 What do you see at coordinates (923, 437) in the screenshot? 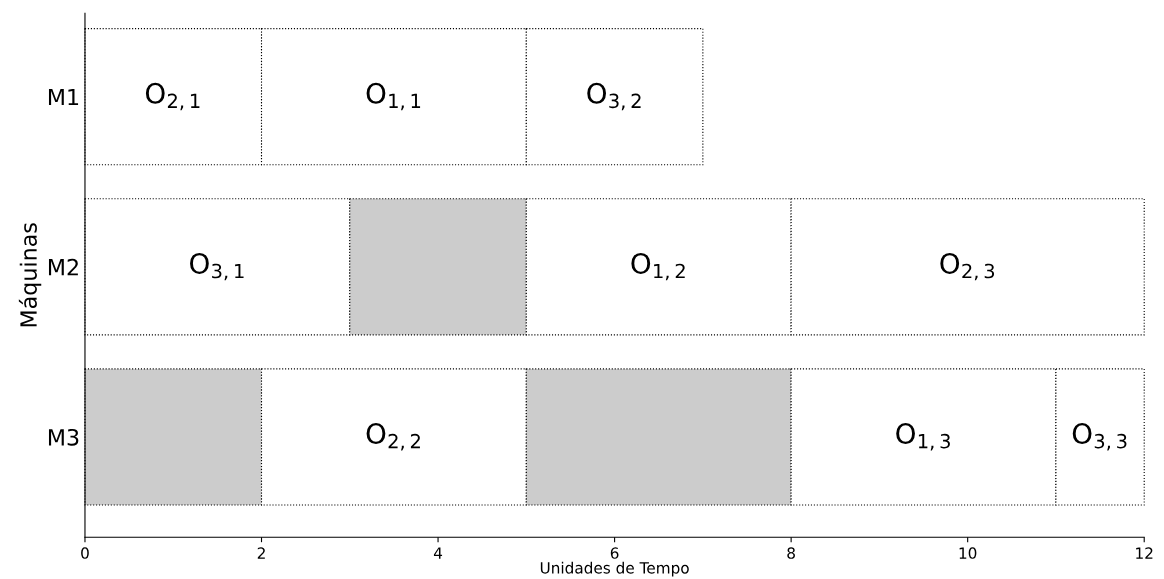
I see `annotation: O$_{1,3}$` at bounding box center [923, 437].